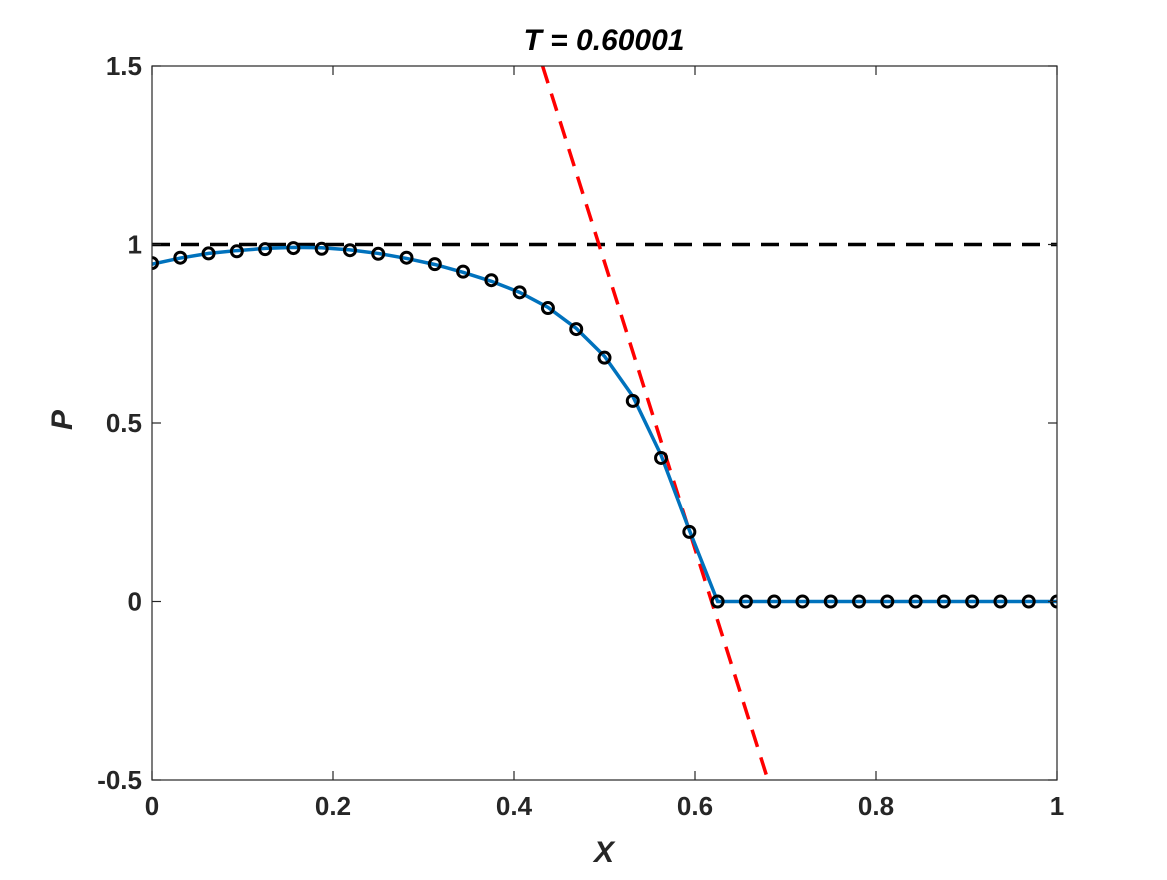 This screenshot has height=880, width=1167. What do you see at coordinates (604, 852) in the screenshot?
I see `x-axis-label: X` at bounding box center [604, 852].